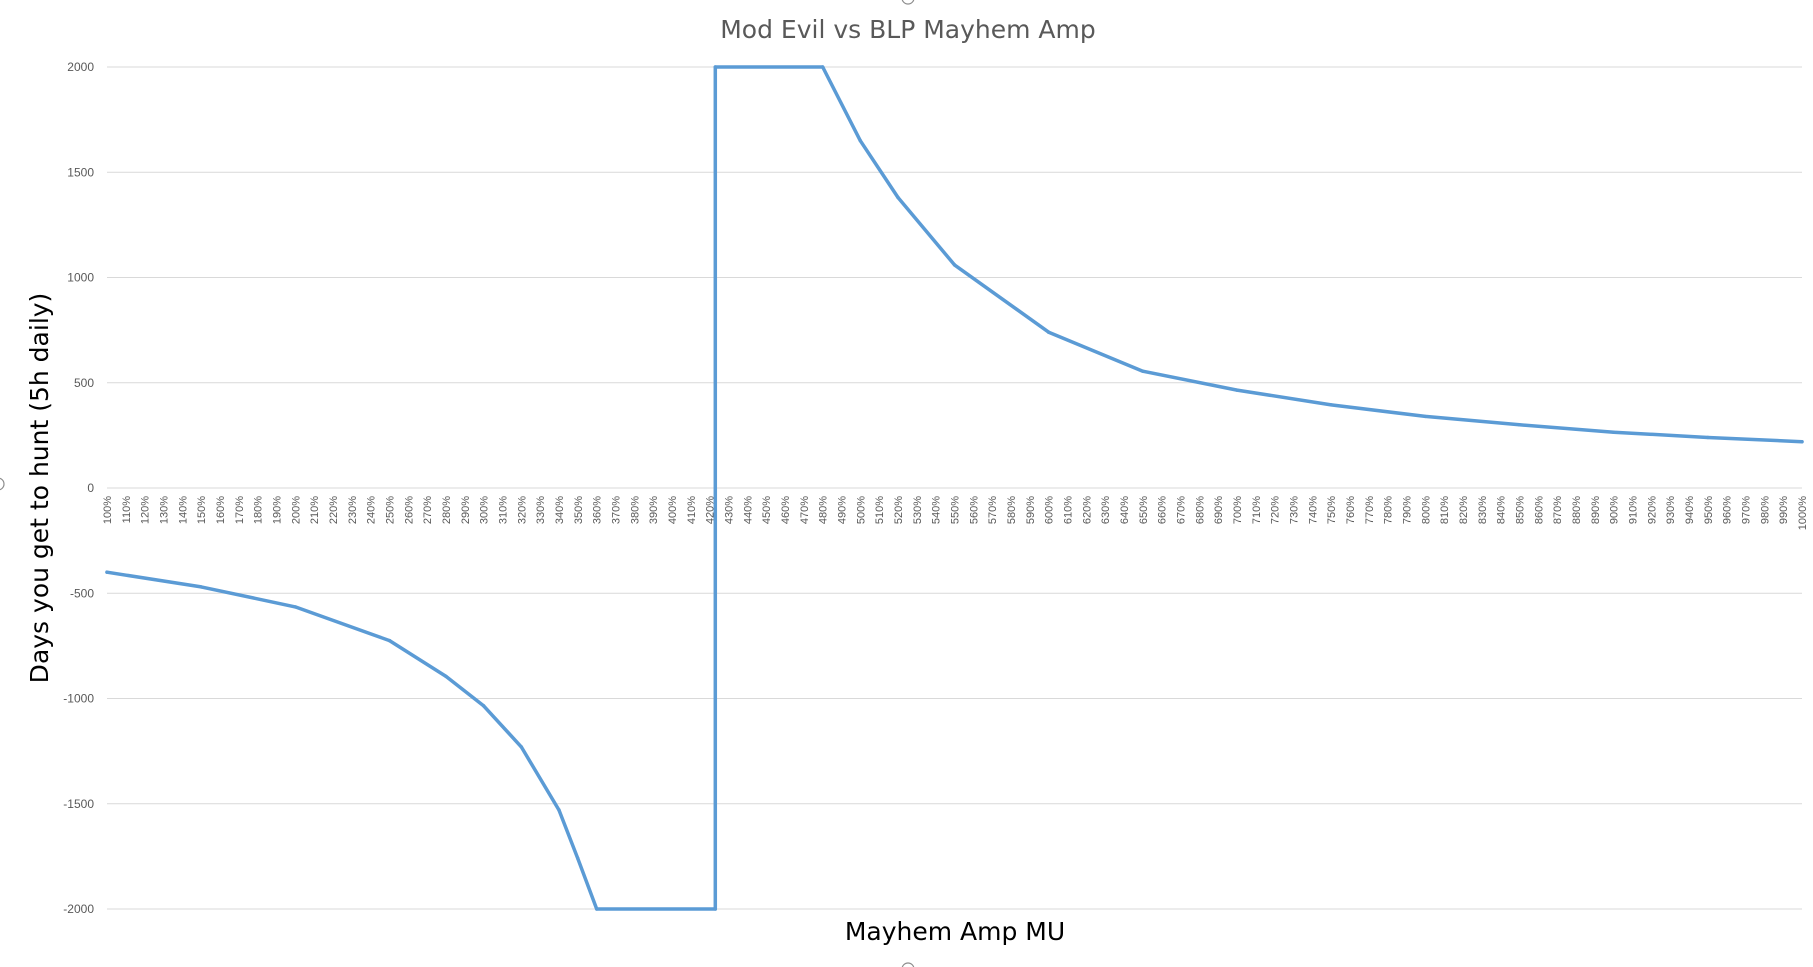  Describe the element at coordinates (1050, 510) in the screenshot. I see `x-tick-label: 600%` at that location.